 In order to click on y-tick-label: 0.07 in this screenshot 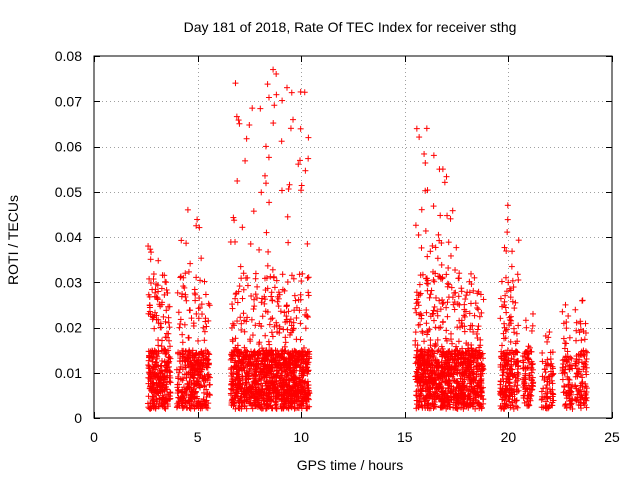, I will do `click(68, 101)`.